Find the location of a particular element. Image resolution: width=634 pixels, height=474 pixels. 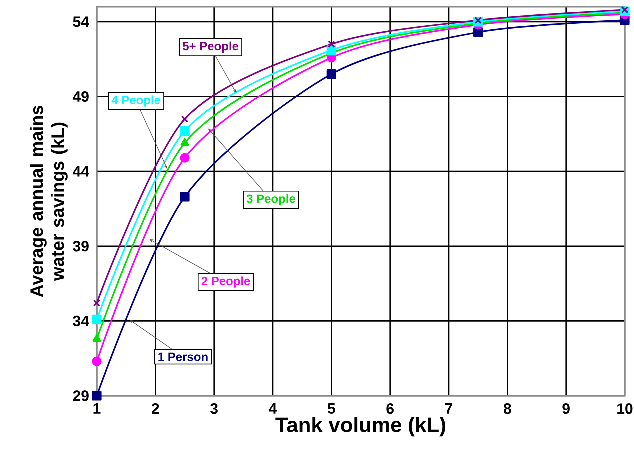

x-tick-label: 9 is located at coordinates (566, 409).